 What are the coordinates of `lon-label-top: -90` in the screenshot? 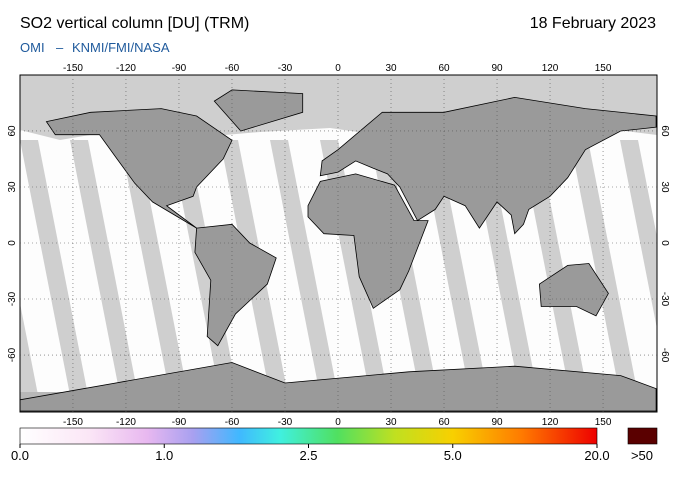 It's located at (179, 68).